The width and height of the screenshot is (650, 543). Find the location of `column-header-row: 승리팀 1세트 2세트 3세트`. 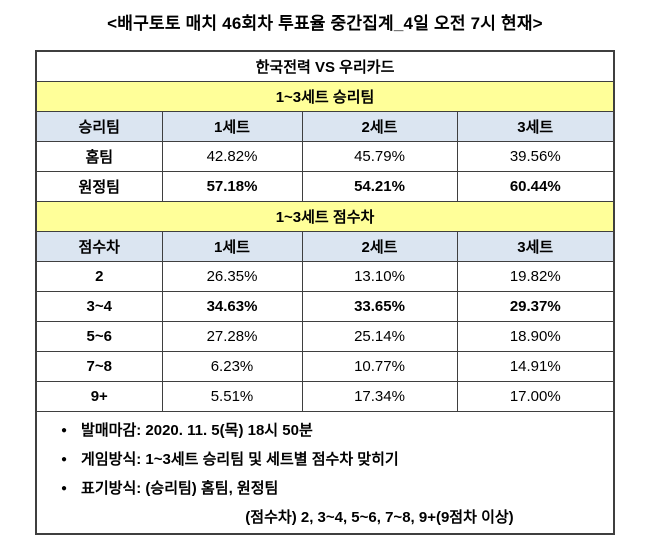

column-header-row: 승리팀 1세트 2세트 3세트 is located at coordinates (325, 126).